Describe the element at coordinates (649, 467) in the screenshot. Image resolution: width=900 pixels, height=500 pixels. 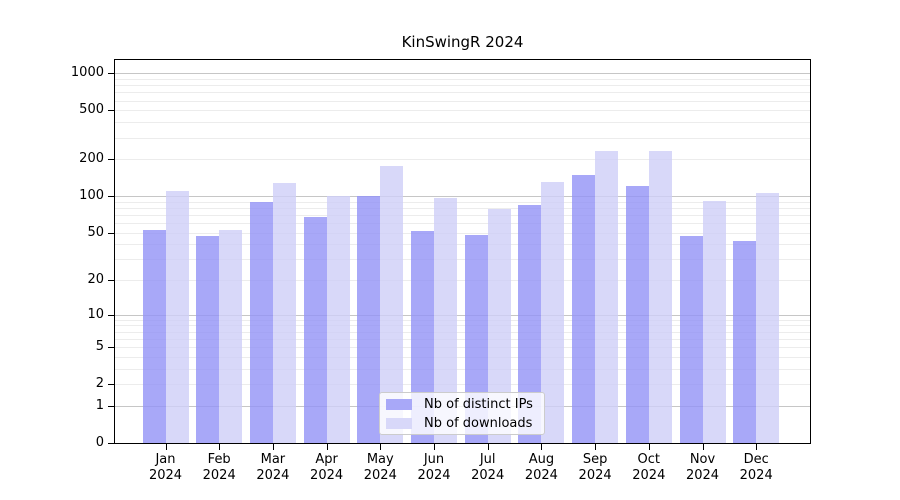
I see `x-tick-label-oct: Oct 2024` at that location.